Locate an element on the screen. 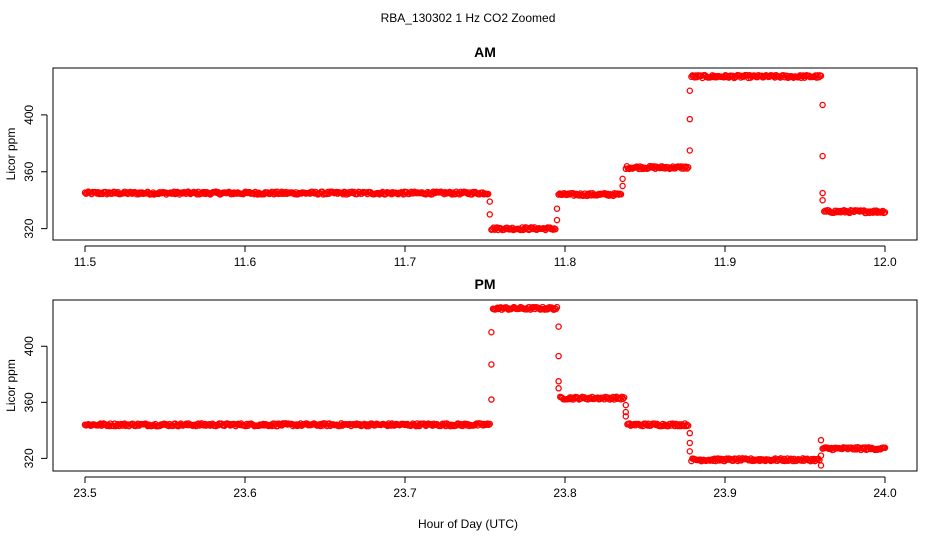 Image resolution: width=936 pixels, height=540 pixels. x-tick-label: 23.5 is located at coordinates (85, 493).